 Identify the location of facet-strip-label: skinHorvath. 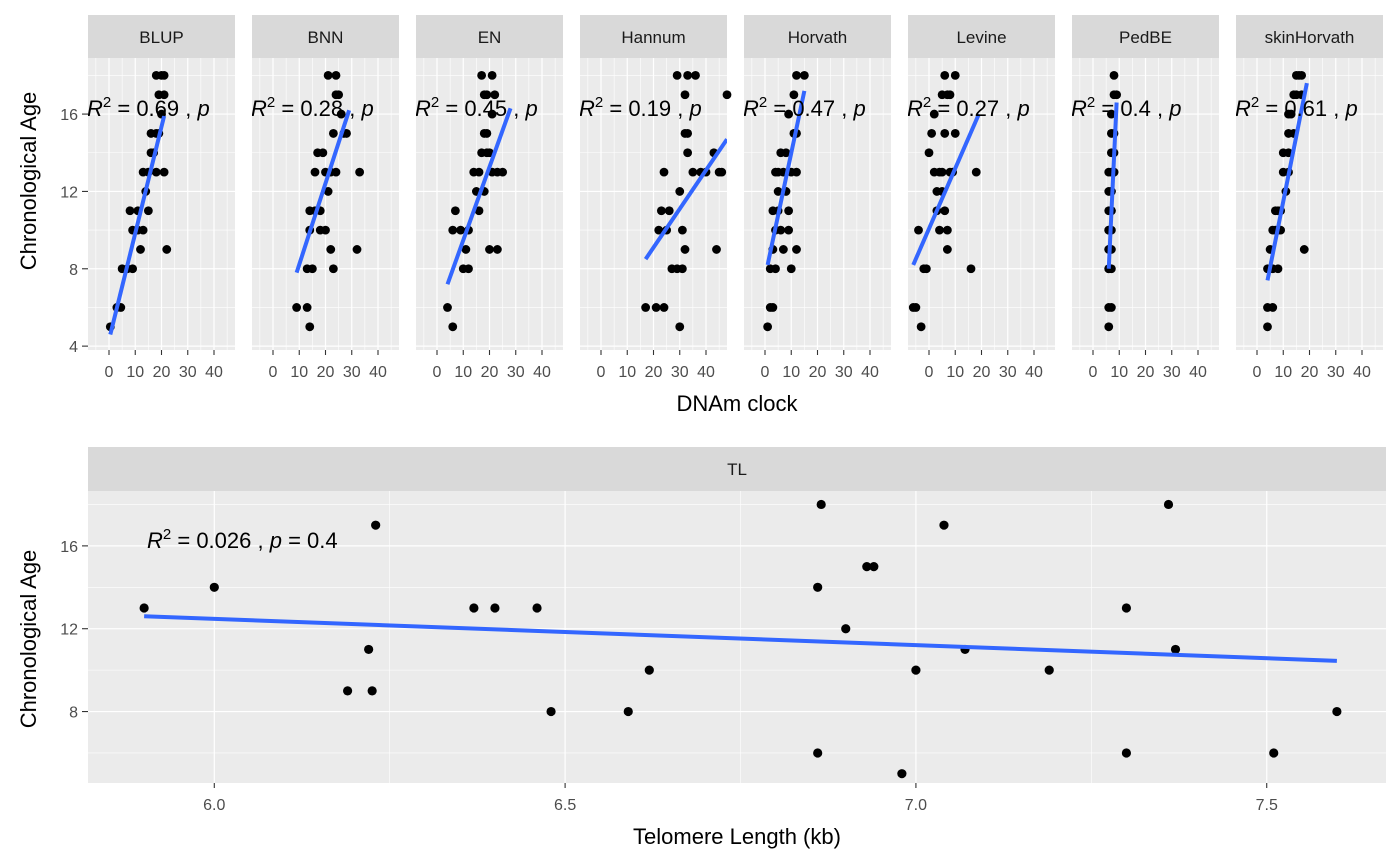
(1310, 37).